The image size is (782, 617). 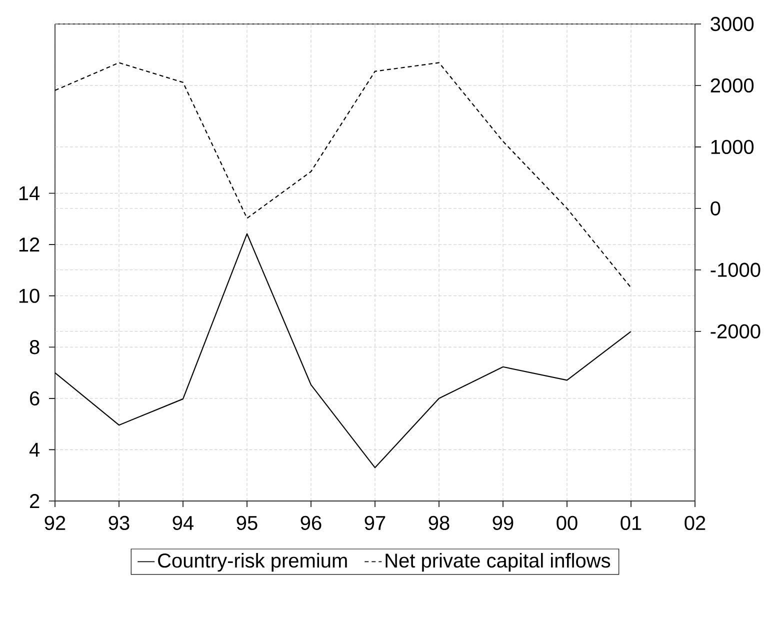 What do you see at coordinates (247, 523) in the screenshot?
I see `x-tick-label: 95` at bounding box center [247, 523].